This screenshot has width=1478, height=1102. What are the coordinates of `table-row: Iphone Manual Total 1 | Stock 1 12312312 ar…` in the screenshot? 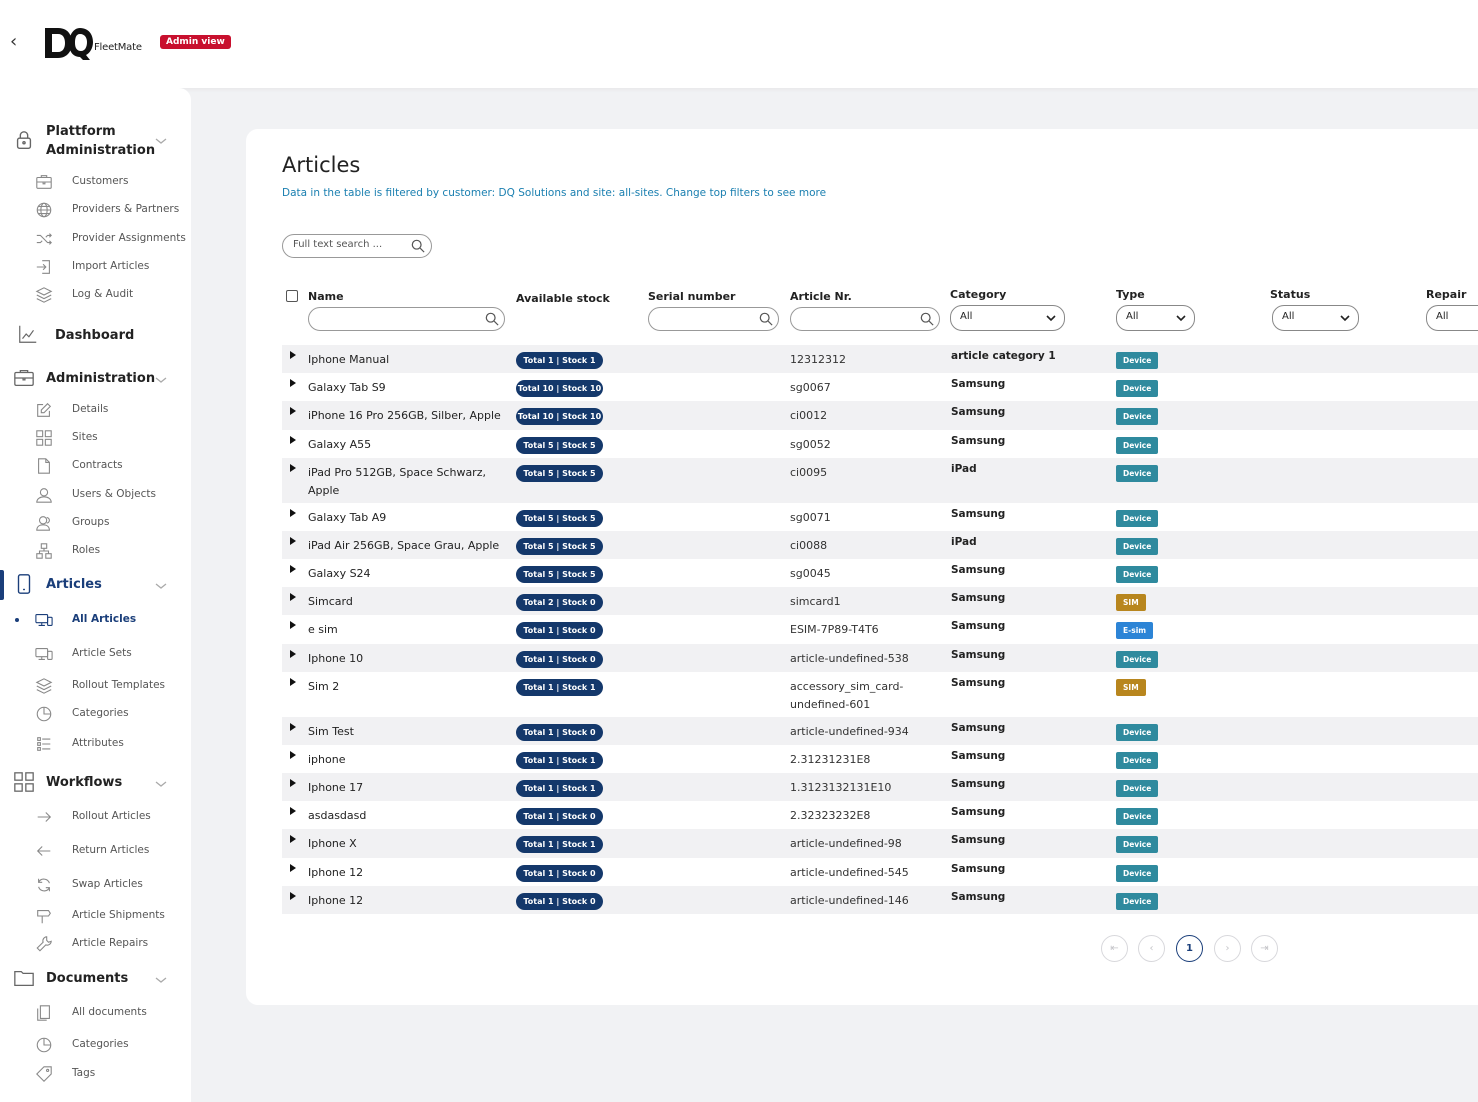 It's located at (880, 359).